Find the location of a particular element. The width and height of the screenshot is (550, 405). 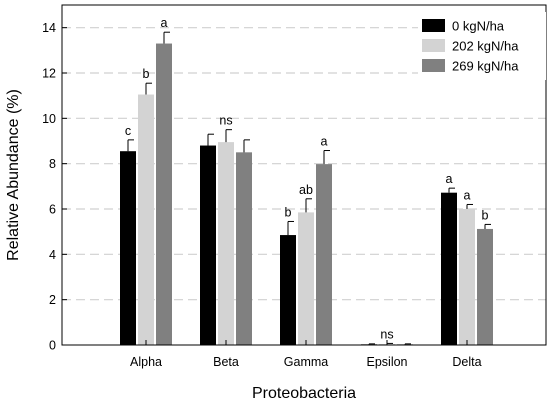

y-tick-label: 0 is located at coordinates (52, 346).